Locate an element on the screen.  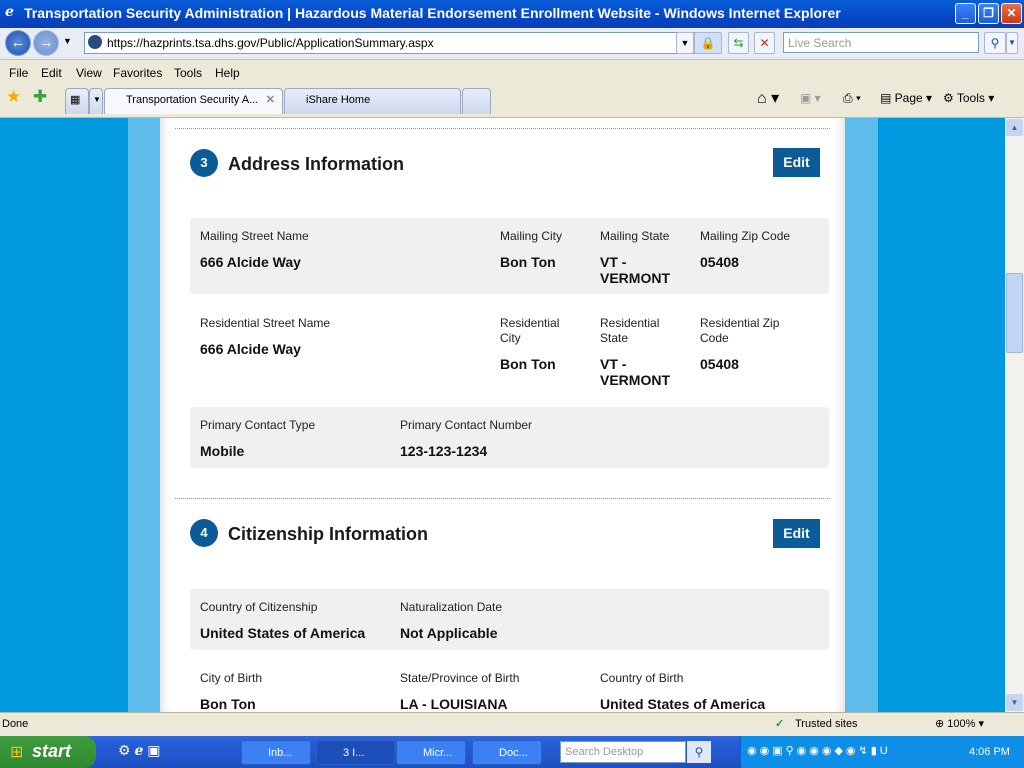
stop-button: ✕ is located at coordinates (764, 43).